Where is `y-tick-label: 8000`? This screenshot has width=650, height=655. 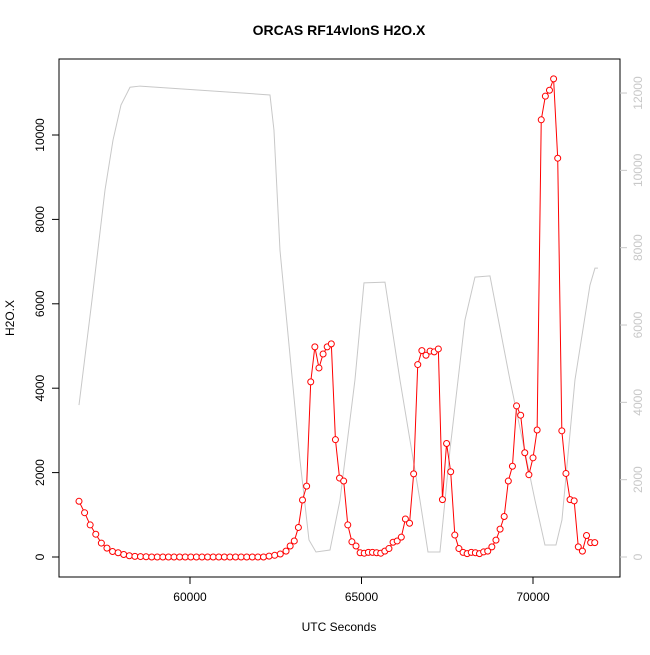 y-tick-label: 8000 is located at coordinates (40, 219).